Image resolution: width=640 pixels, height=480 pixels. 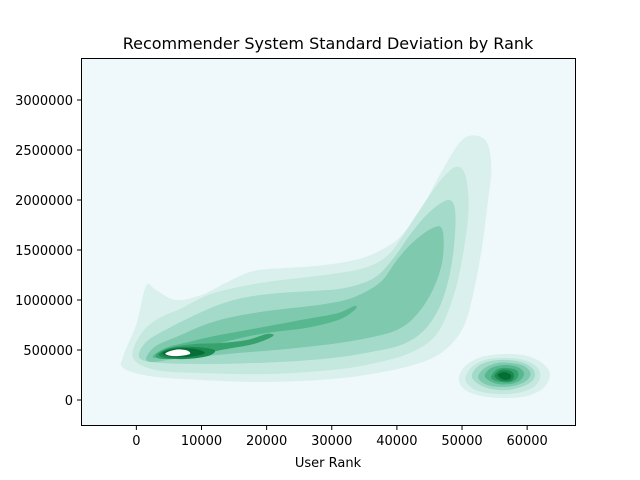 What do you see at coordinates (69, 401) in the screenshot?
I see `y-tick-label: 0` at bounding box center [69, 401].